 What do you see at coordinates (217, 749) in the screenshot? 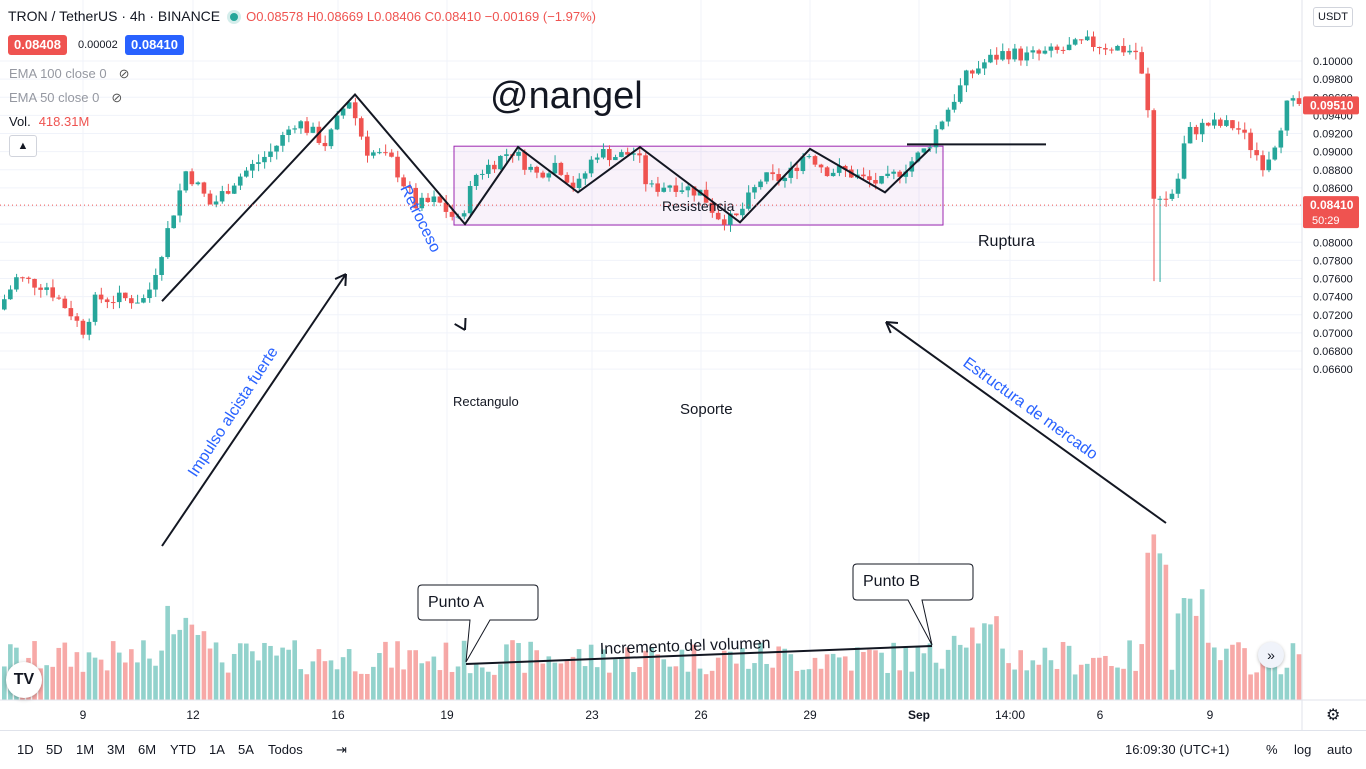
I see `range-1a: 1A` at bounding box center [217, 749].